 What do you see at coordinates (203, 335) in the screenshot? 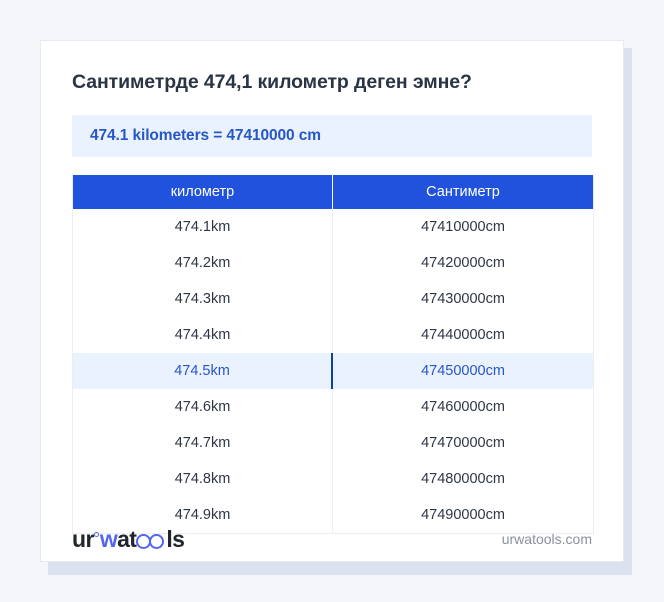
I see `cell-kilometer: 474.4km` at bounding box center [203, 335].